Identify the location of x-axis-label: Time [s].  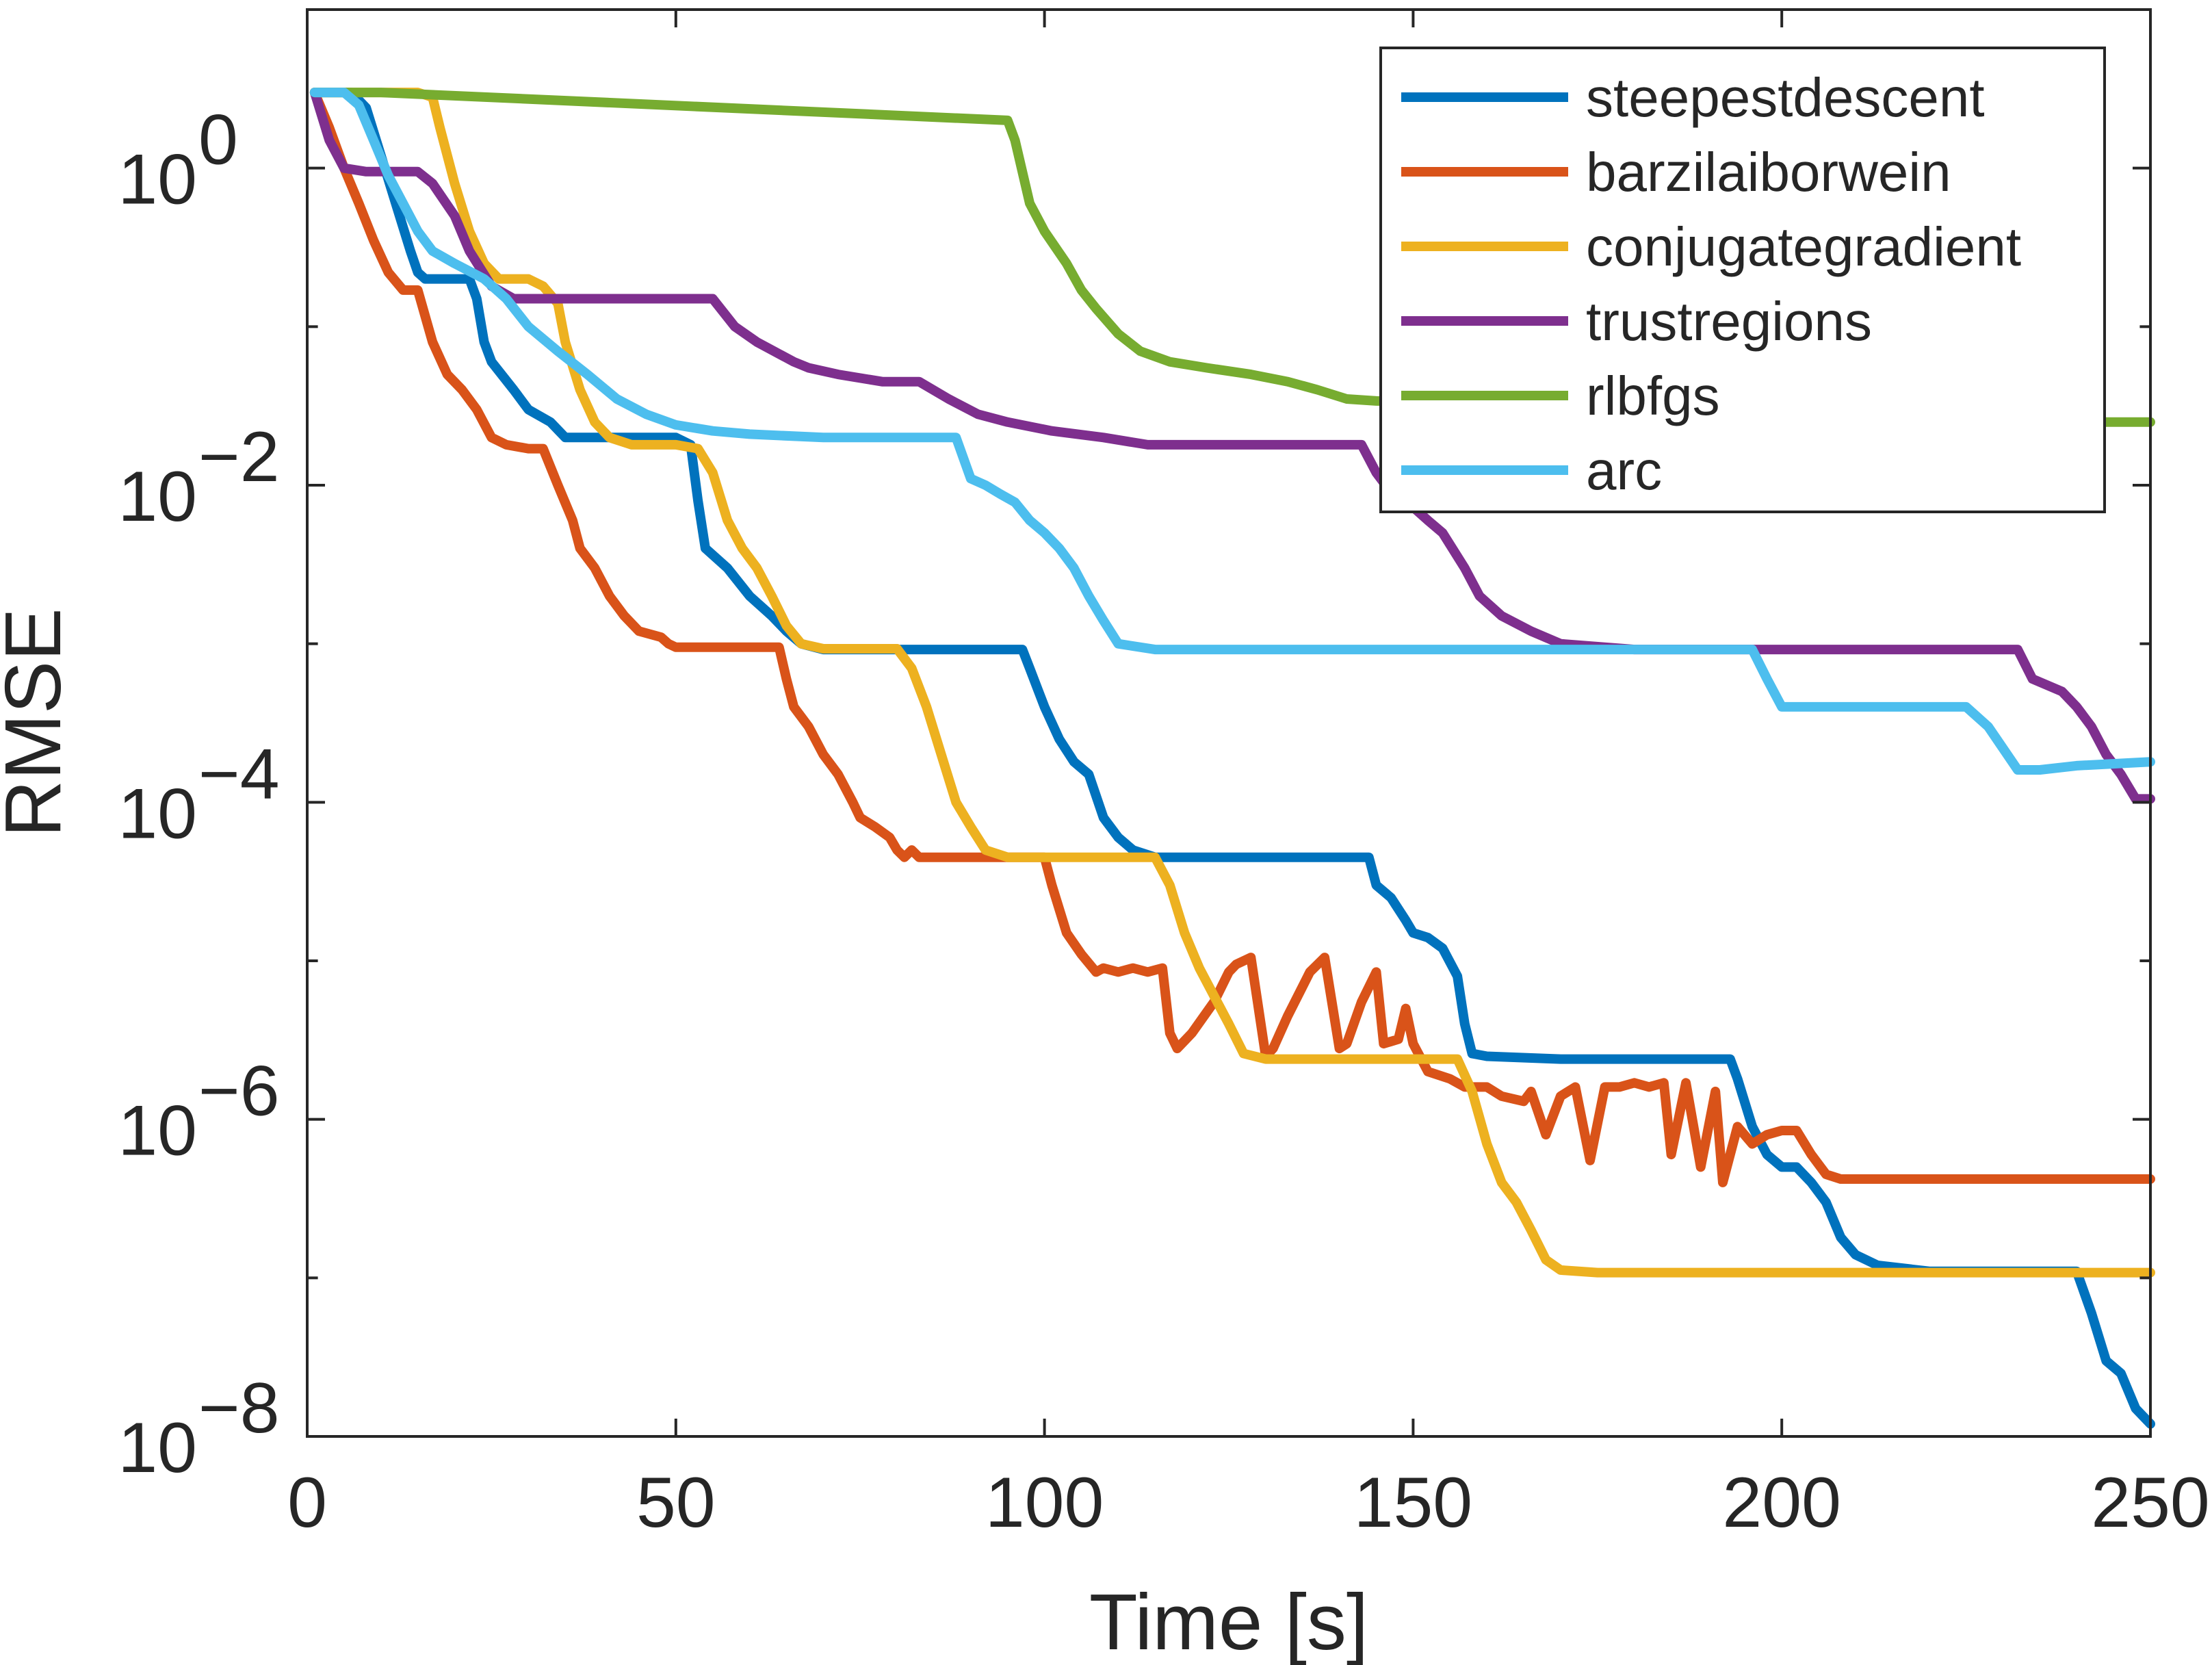
(1228, 1621).